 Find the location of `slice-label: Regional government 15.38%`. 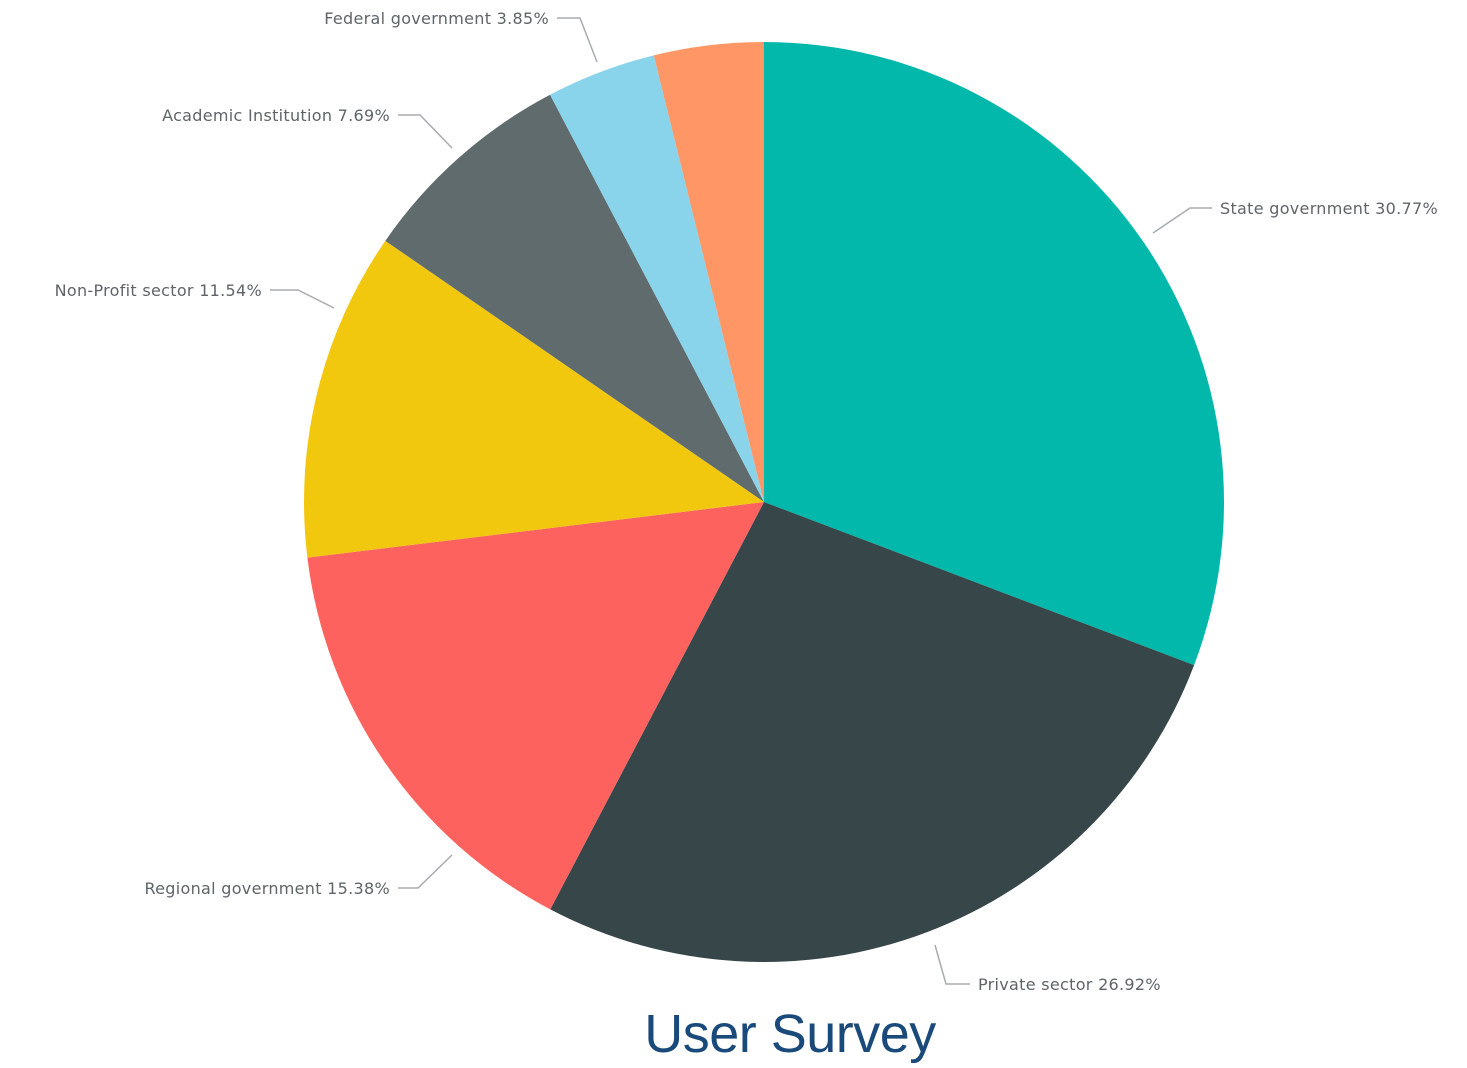

slice-label: Regional government 15.38% is located at coordinates (267, 888).